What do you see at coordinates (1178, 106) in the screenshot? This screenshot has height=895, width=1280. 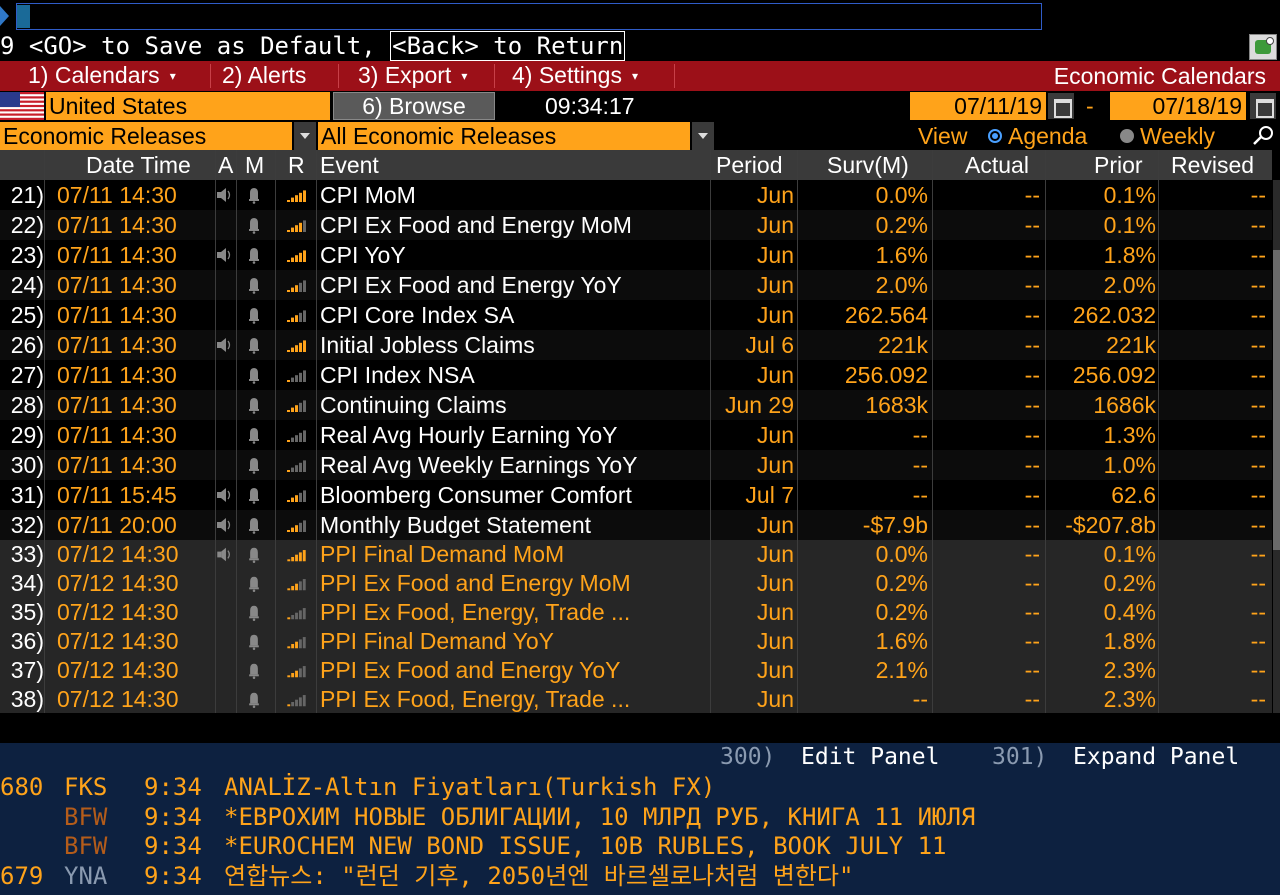 I see `date-to-field: 07/18/19` at bounding box center [1178, 106].